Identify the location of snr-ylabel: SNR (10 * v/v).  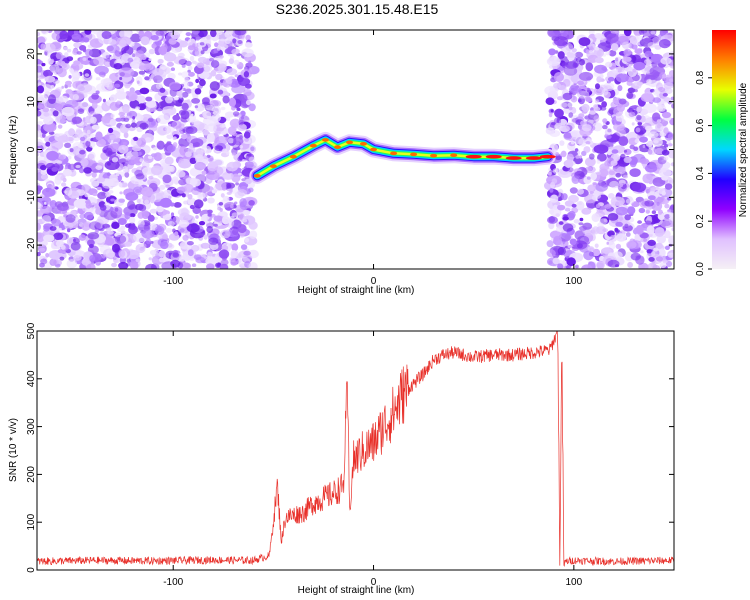
(13, 450).